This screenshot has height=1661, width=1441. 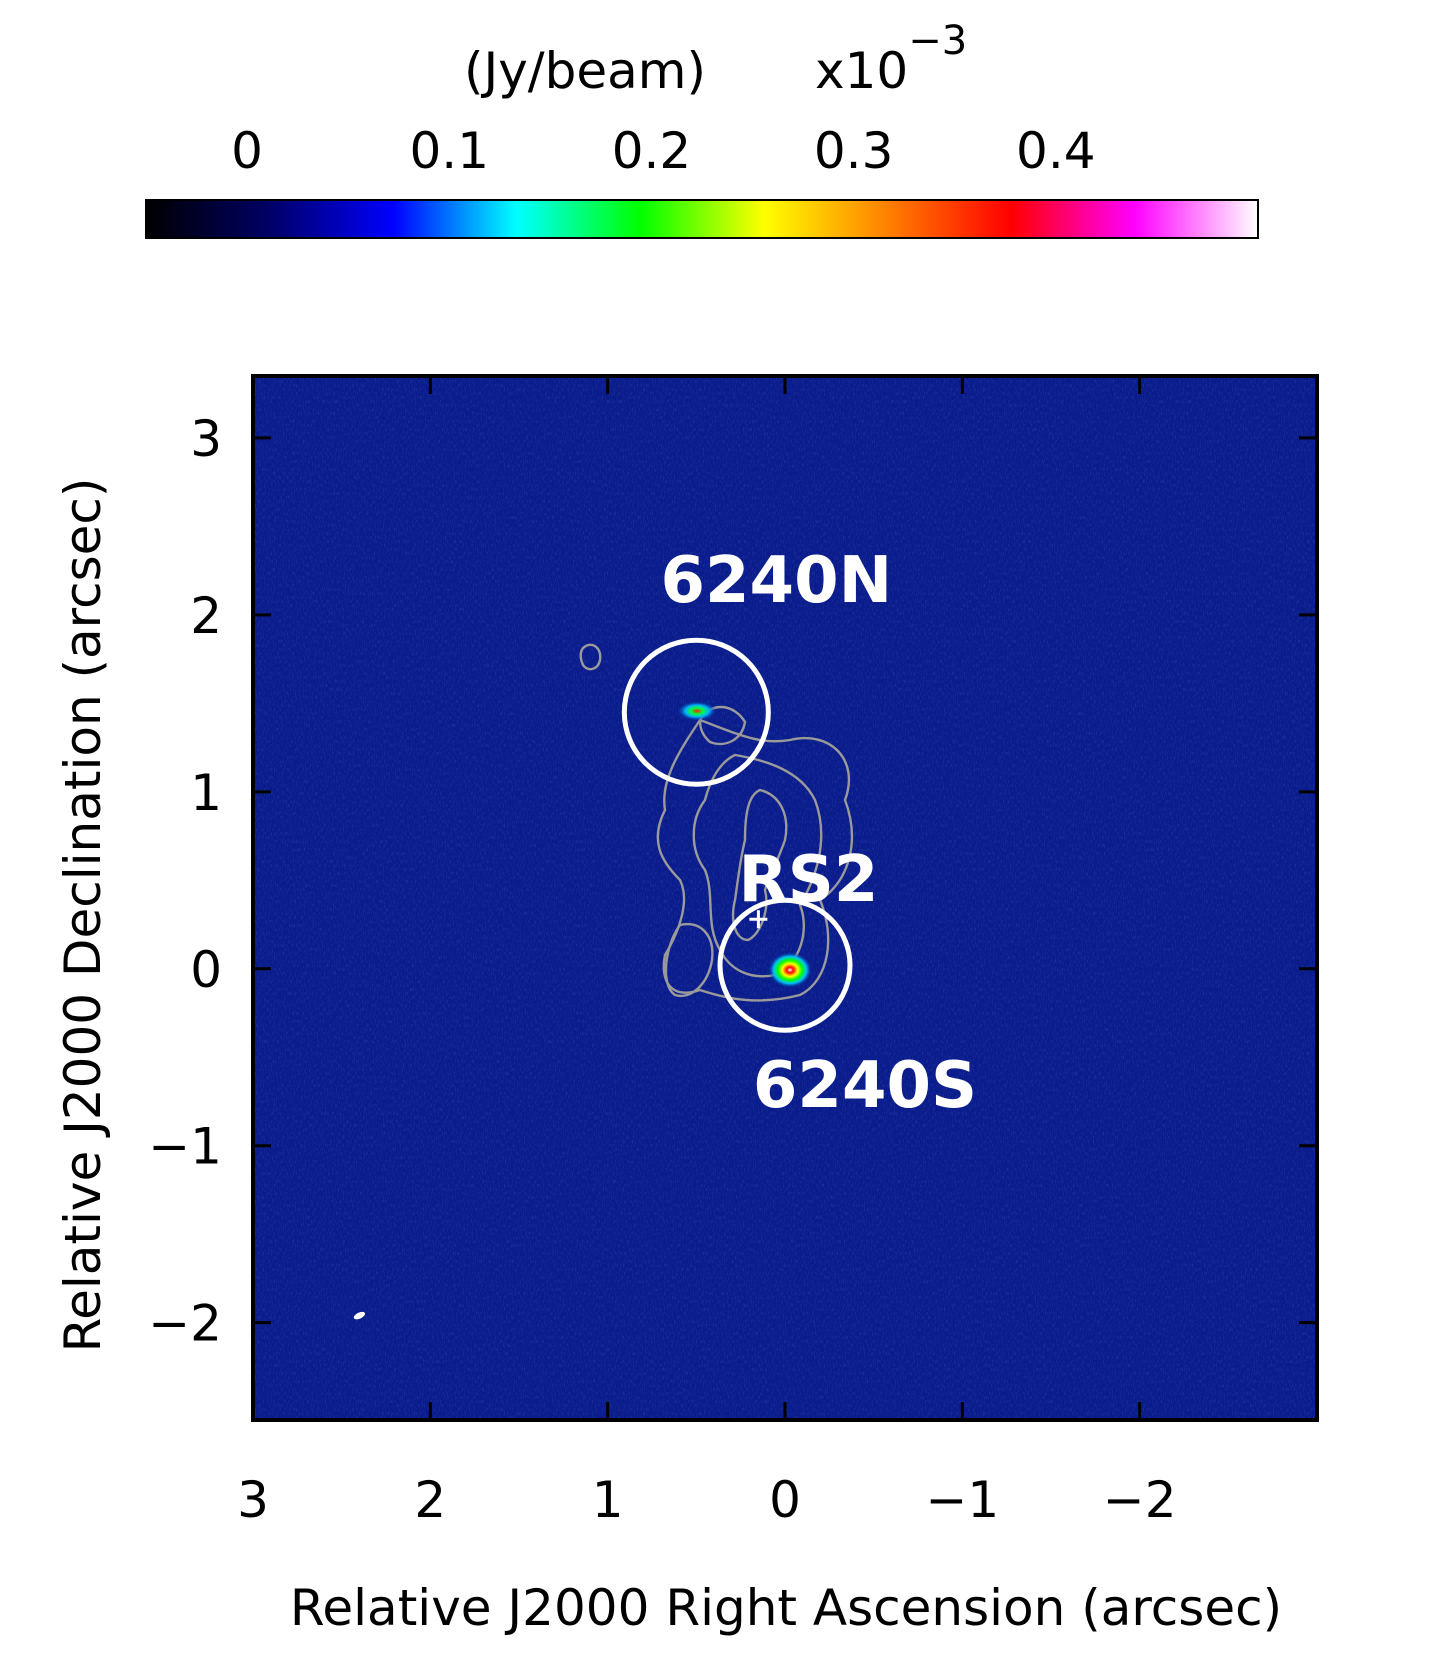 I want to click on y-tick-label: −2, so click(x=185, y=1324).